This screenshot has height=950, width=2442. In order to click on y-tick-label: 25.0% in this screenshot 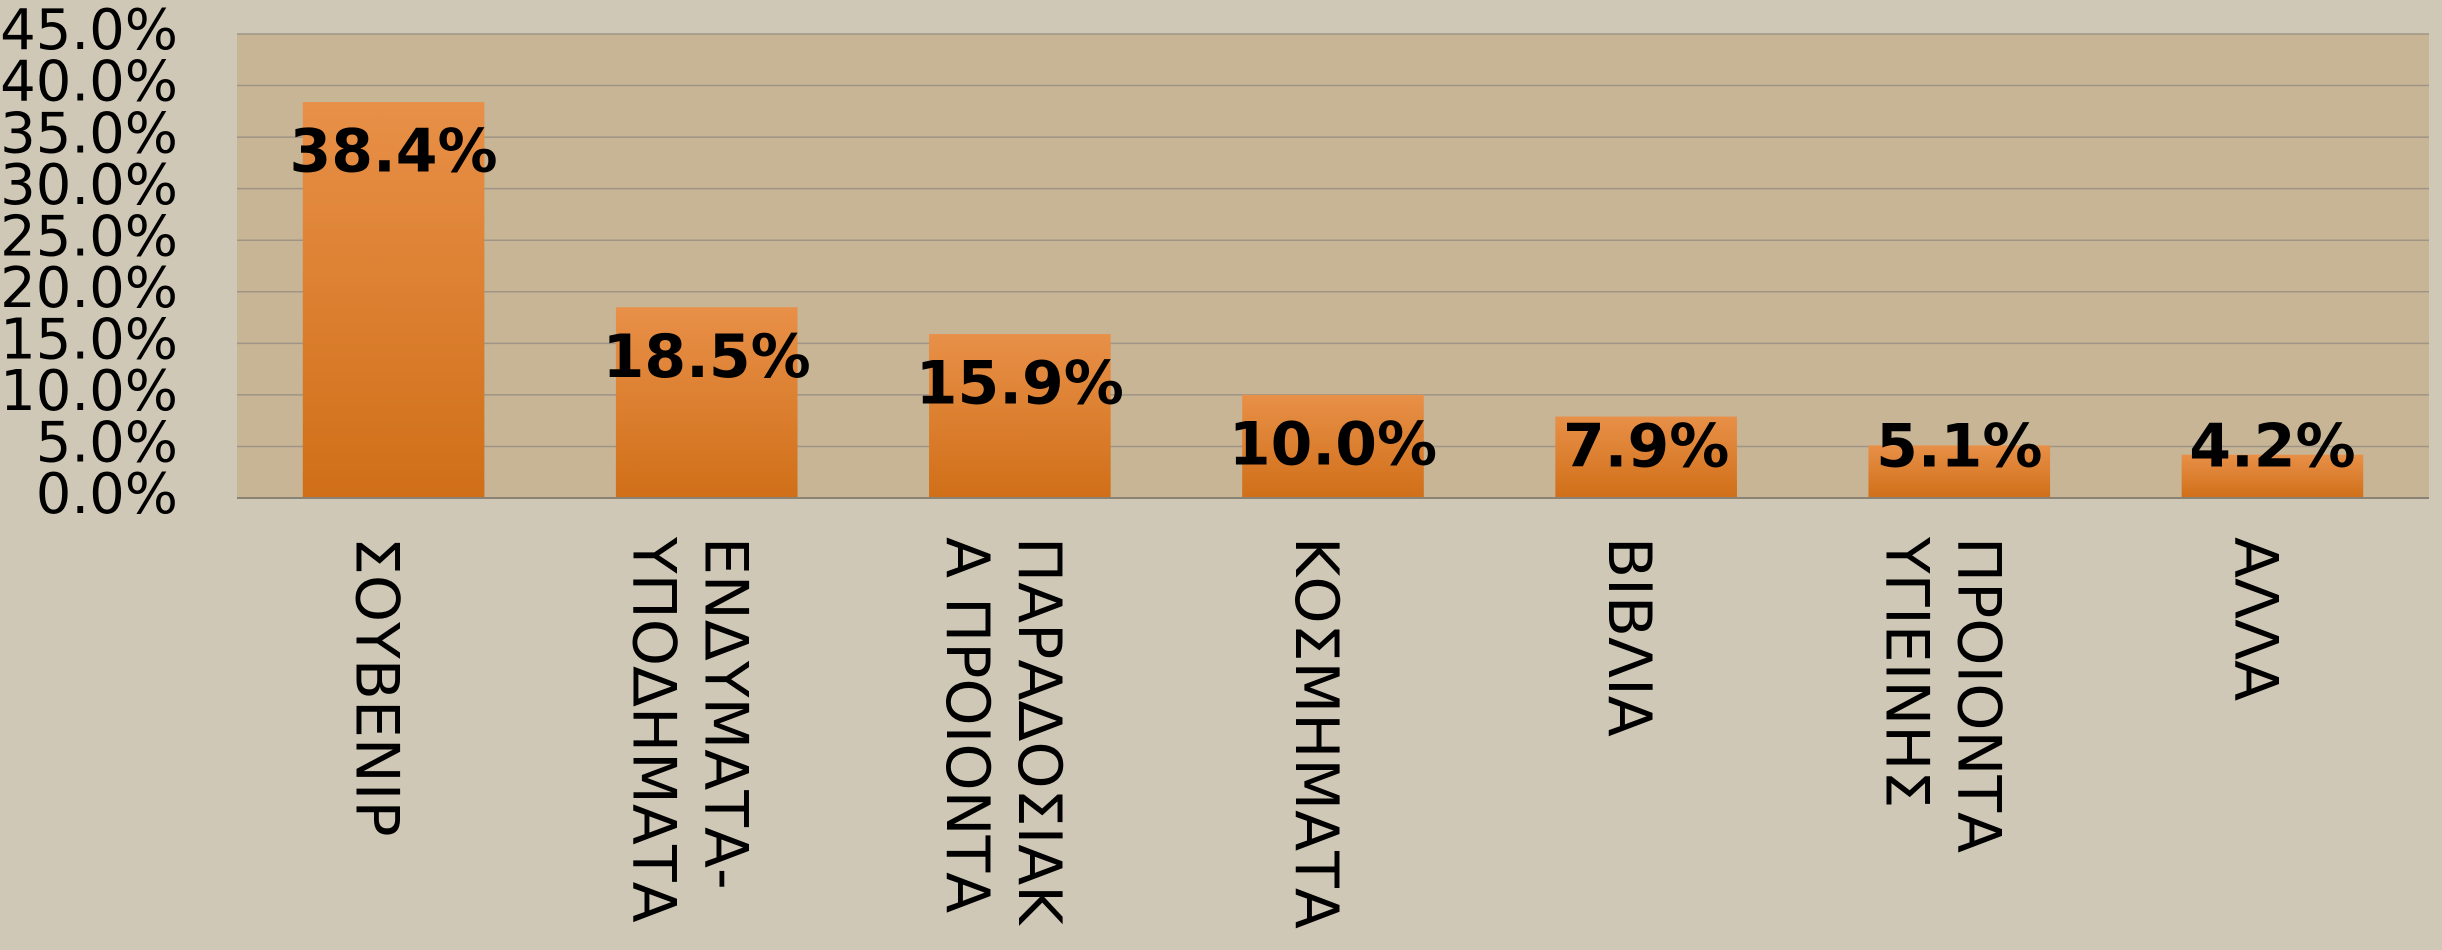, I will do `click(89, 236)`.